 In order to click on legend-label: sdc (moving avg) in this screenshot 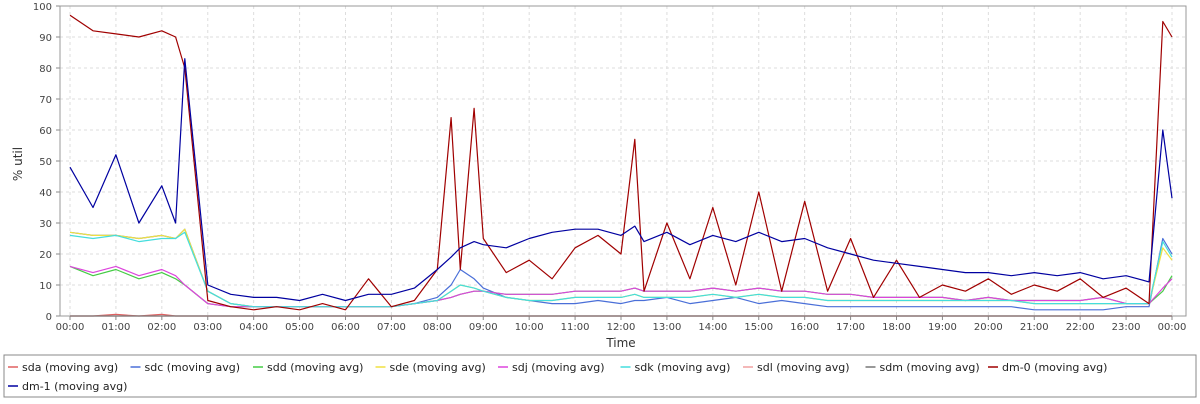, I will do `click(193, 367)`.